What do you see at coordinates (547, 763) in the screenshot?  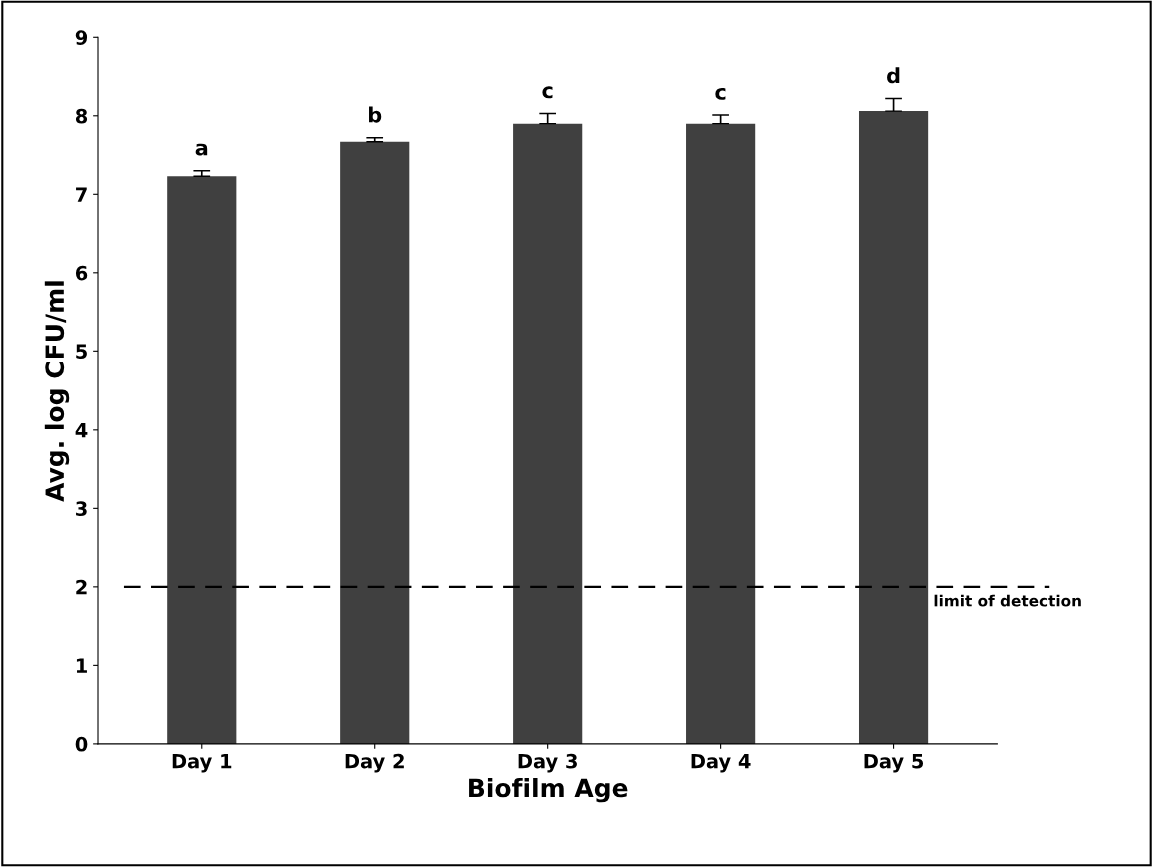 I see `x-tick-label: Day 3` at bounding box center [547, 763].